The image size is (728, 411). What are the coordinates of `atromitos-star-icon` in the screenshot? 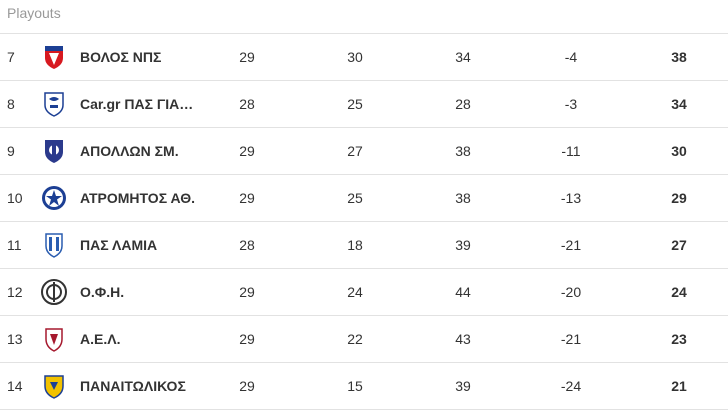 It's located at (54, 198).